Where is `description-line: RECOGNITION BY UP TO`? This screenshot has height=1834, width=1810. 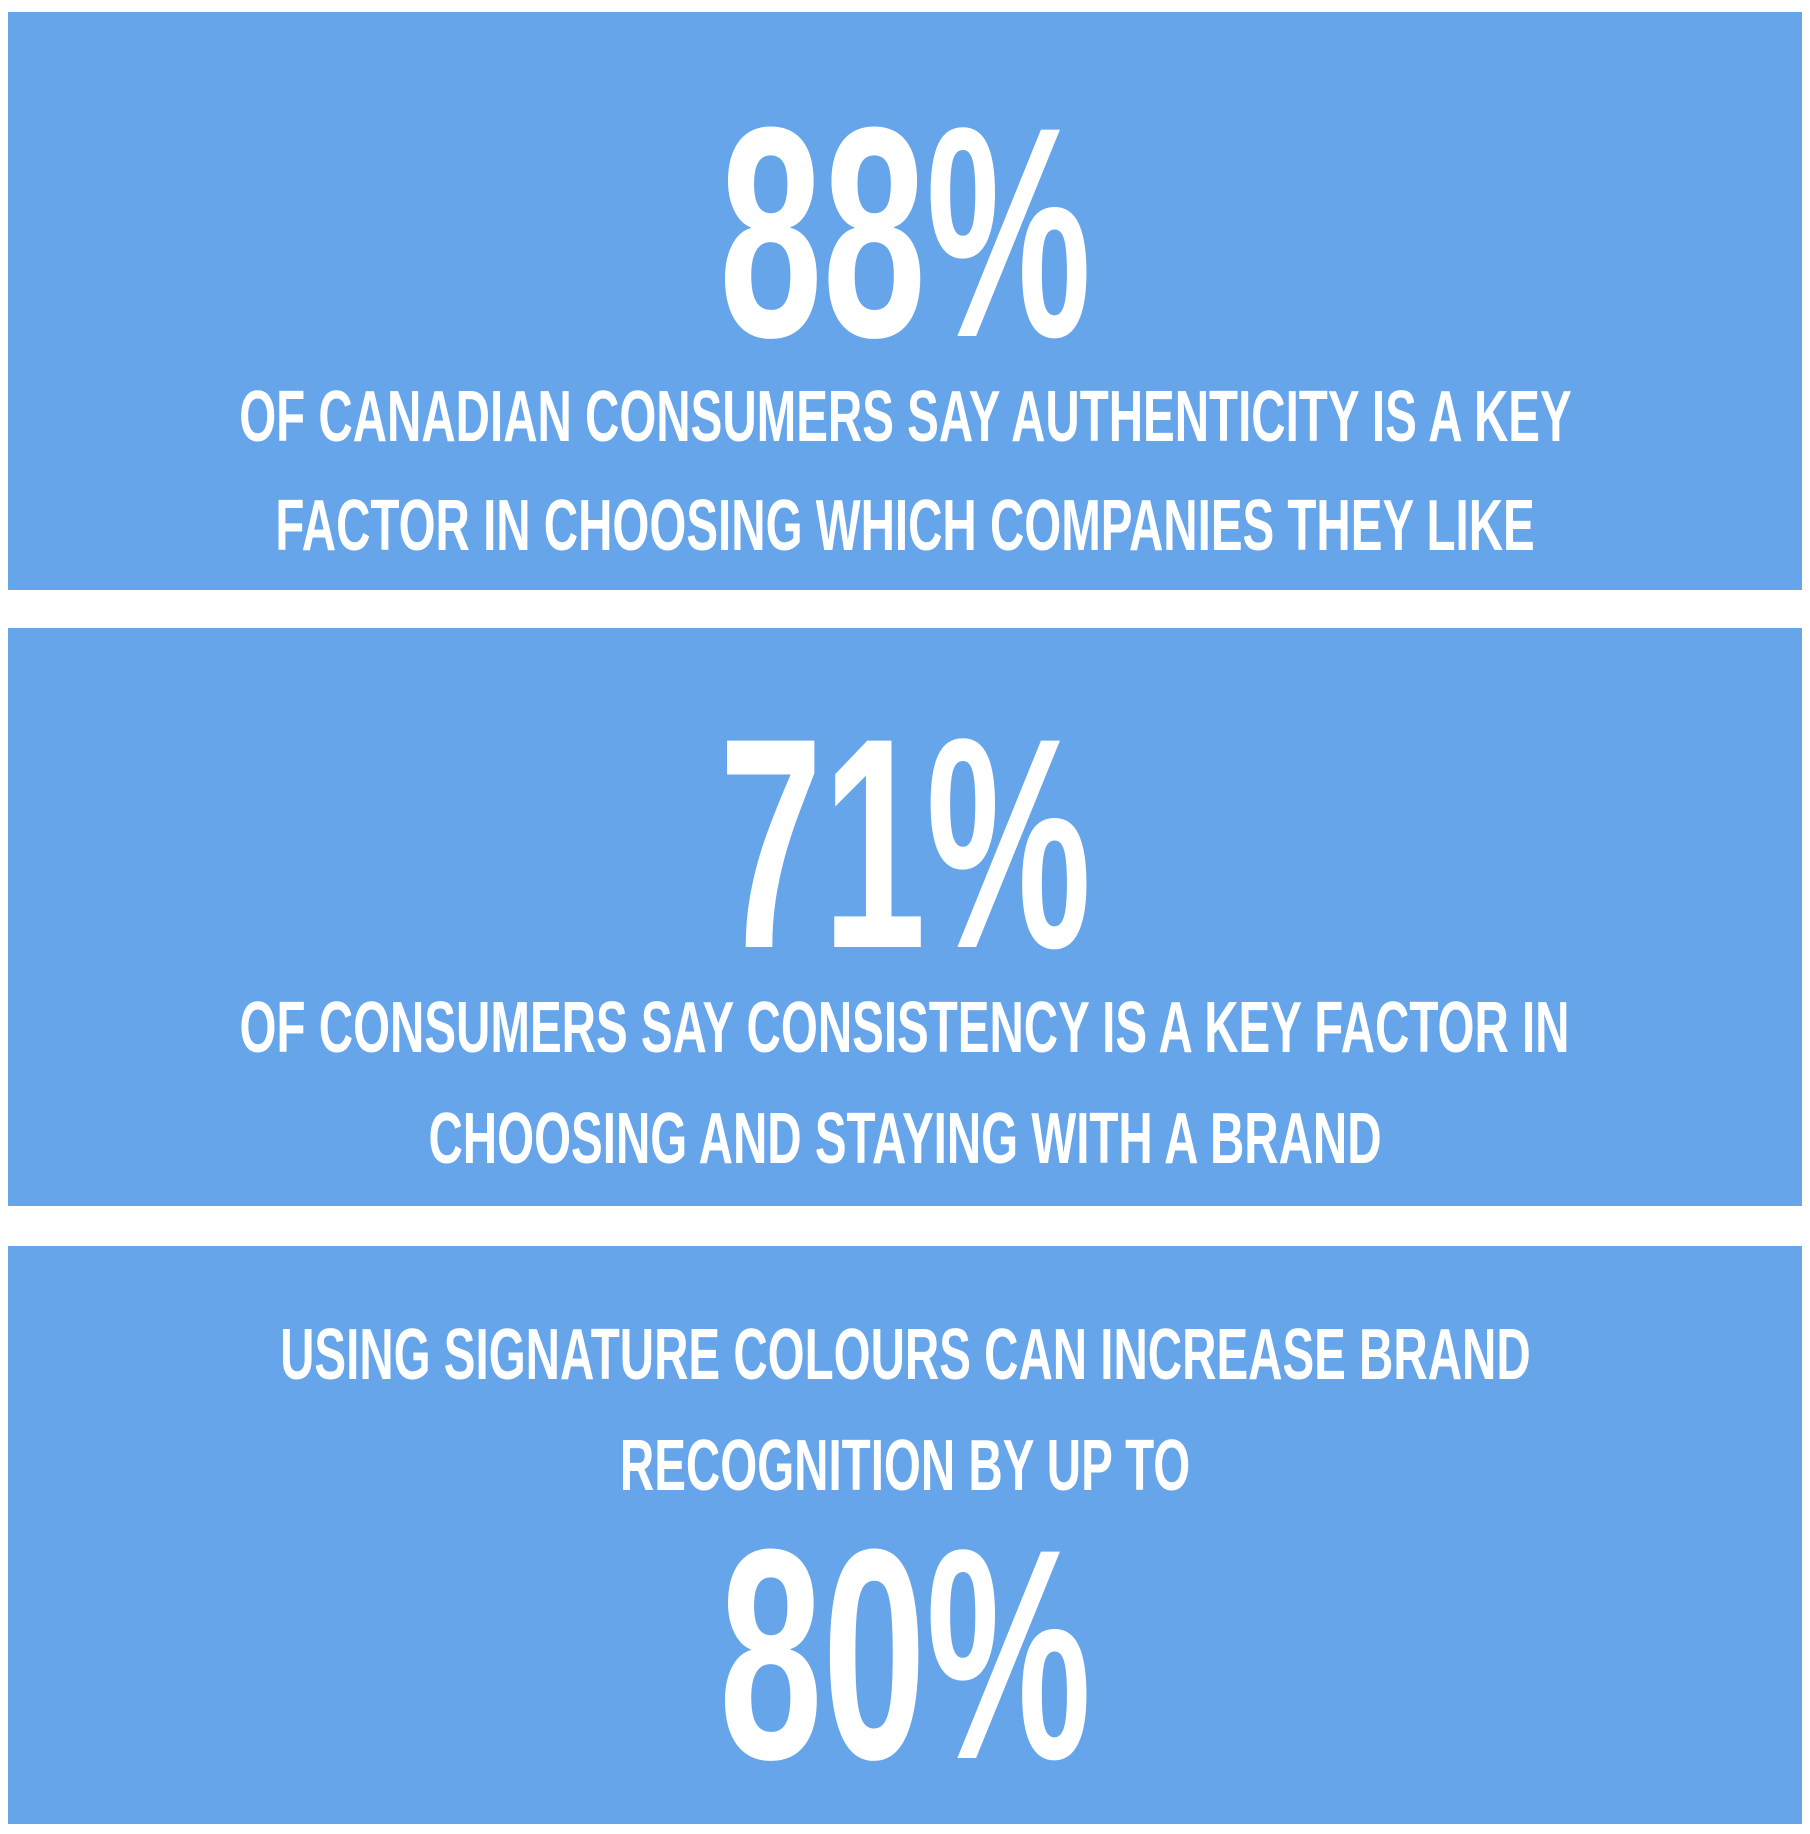 description-line: RECOGNITION BY UP TO is located at coordinates (905, 1466).